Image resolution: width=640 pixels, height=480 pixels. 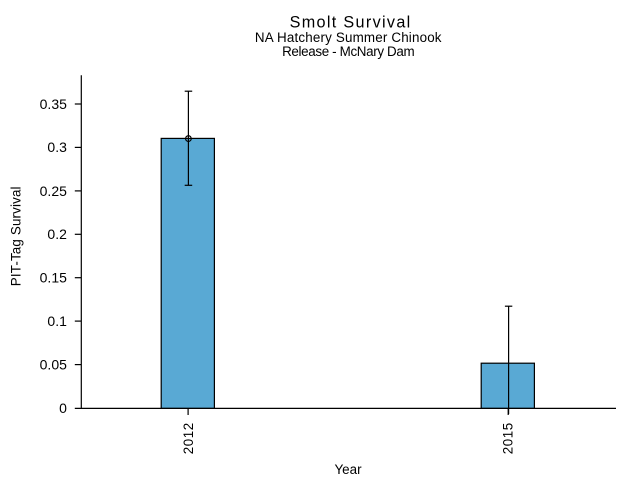 I want to click on svg-text: 0.25, so click(x=53, y=191).